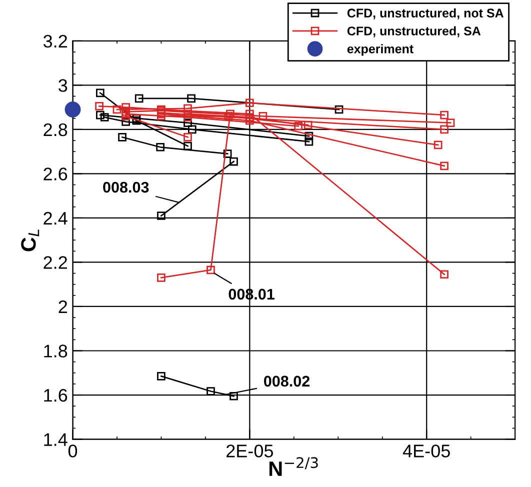 This screenshot has height=487, width=531. What do you see at coordinates (56, 351) in the screenshot?
I see `y-tick-label: 1.8` at bounding box center [56, 351].